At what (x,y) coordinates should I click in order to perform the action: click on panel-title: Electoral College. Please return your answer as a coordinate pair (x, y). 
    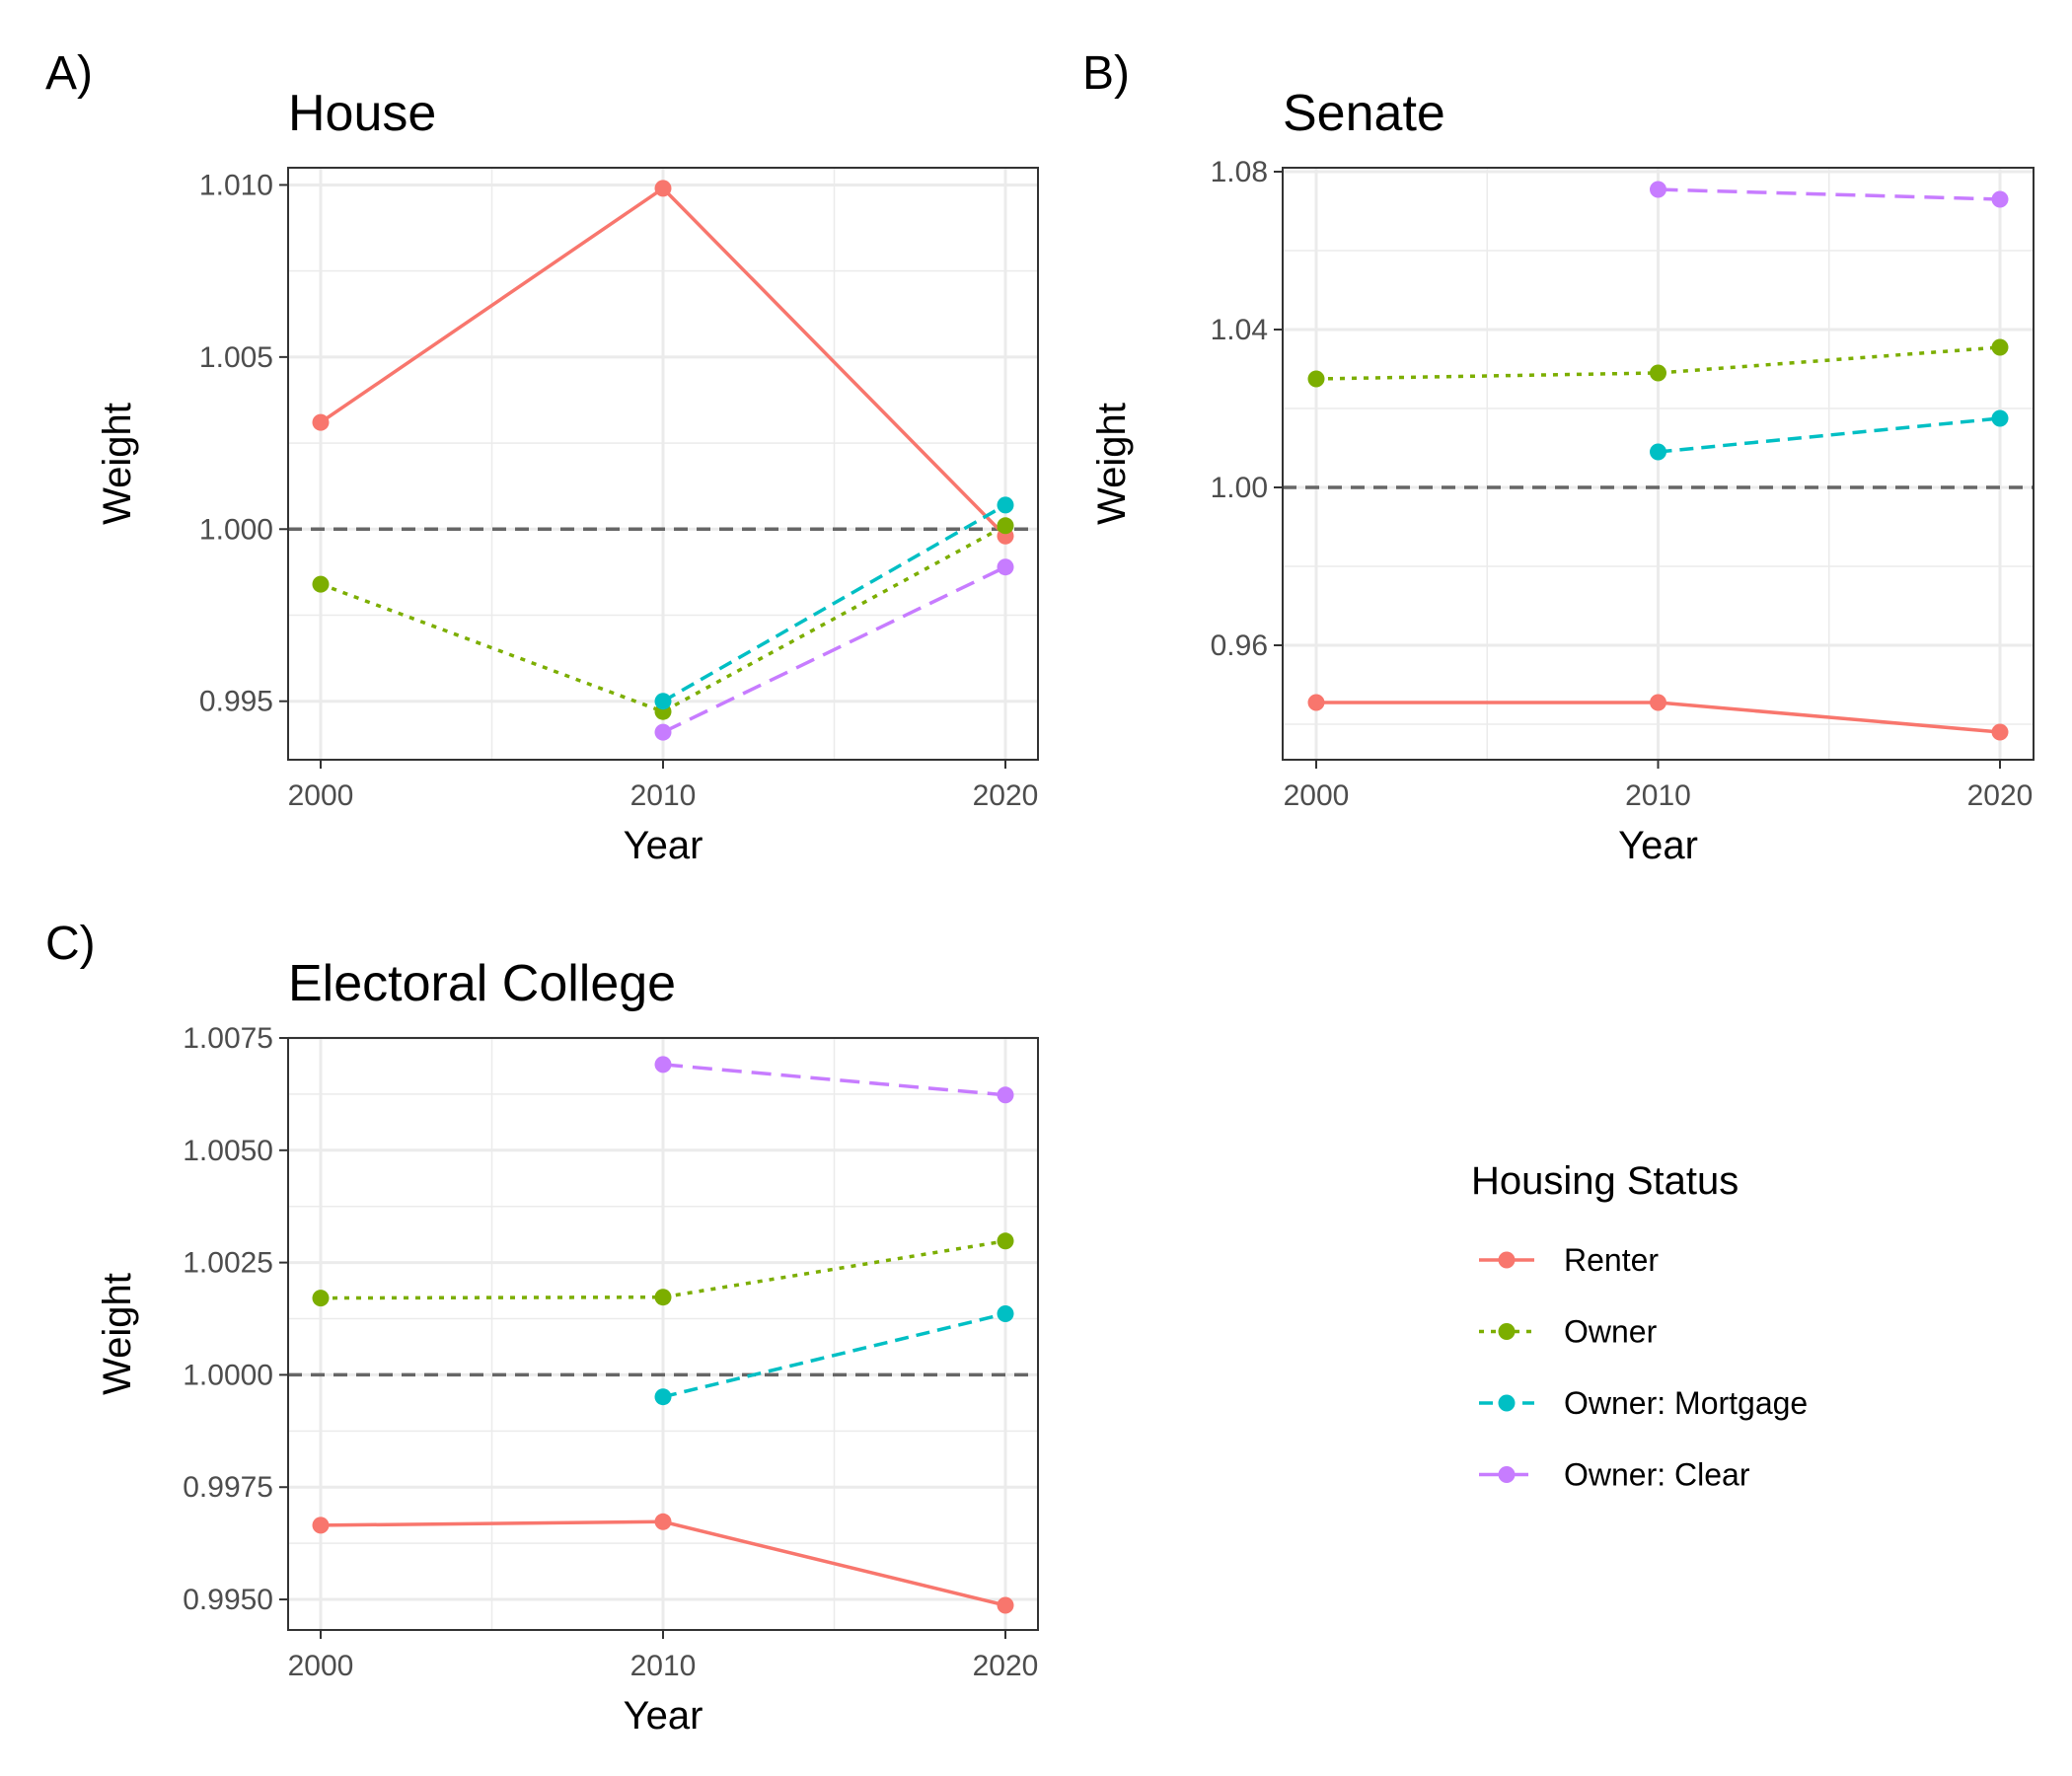
    Looking at the image, I should click on (482, 984).